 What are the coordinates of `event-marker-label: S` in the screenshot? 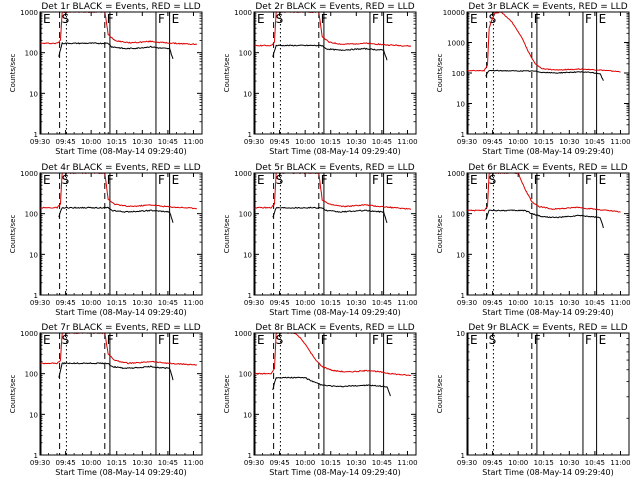 It's located at (66, 19).